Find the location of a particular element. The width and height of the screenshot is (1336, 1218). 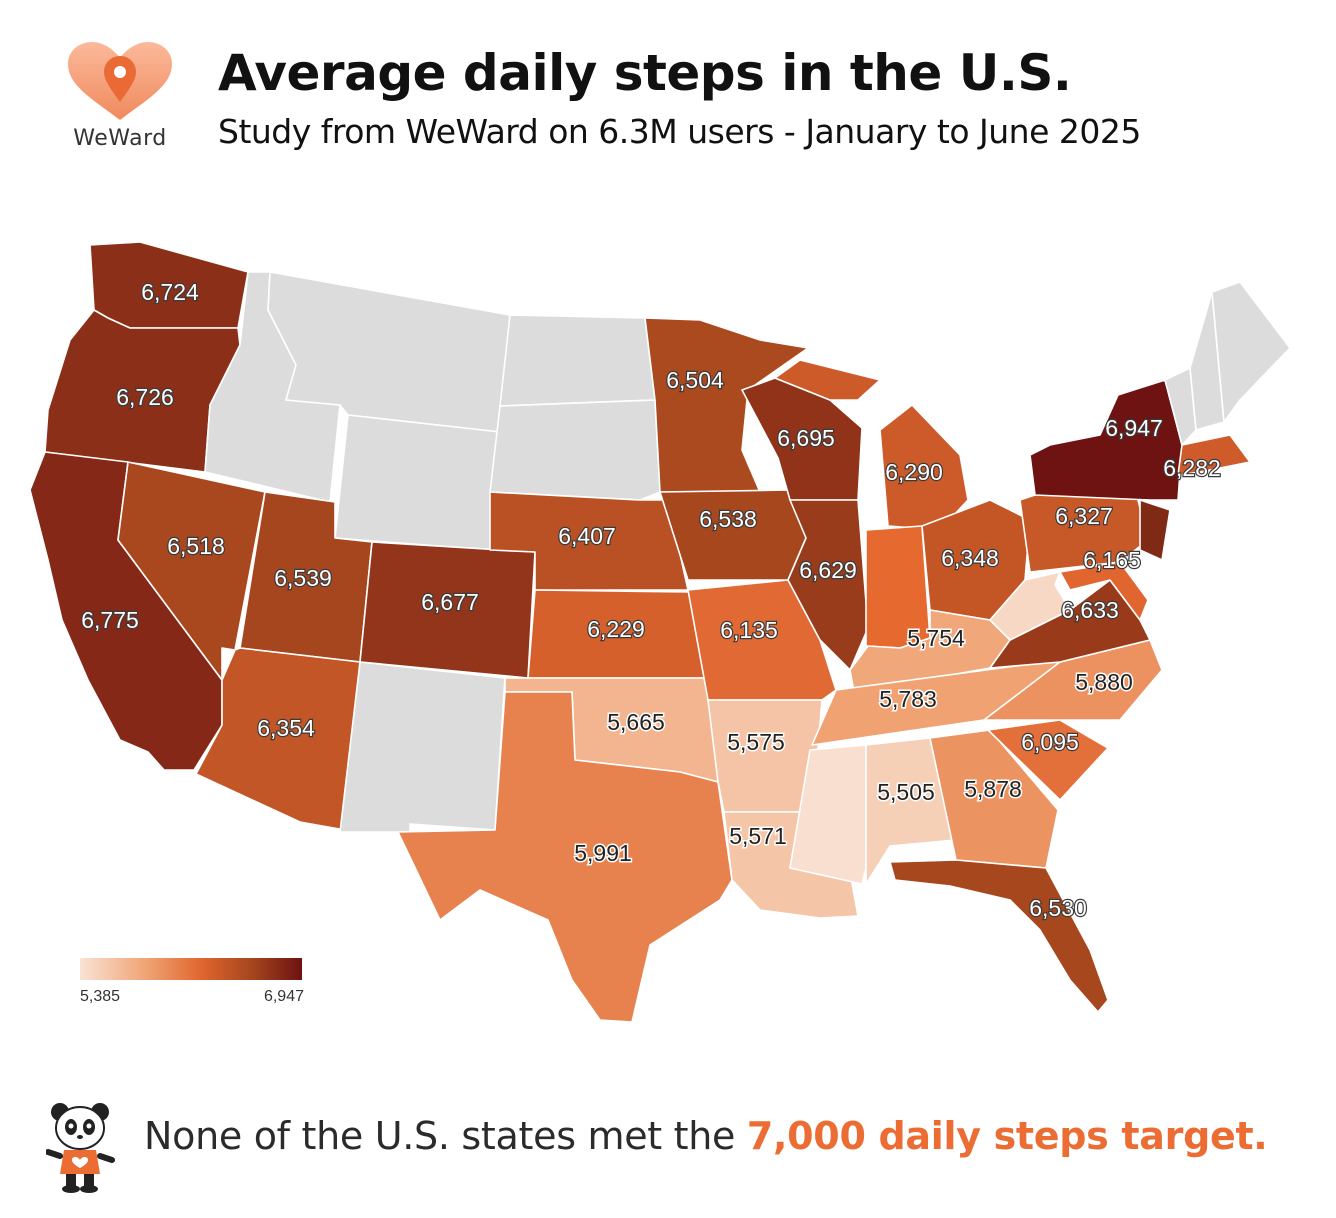

footer-text-main: None of the U.S. states met the is located at coordinates (445, 1136).